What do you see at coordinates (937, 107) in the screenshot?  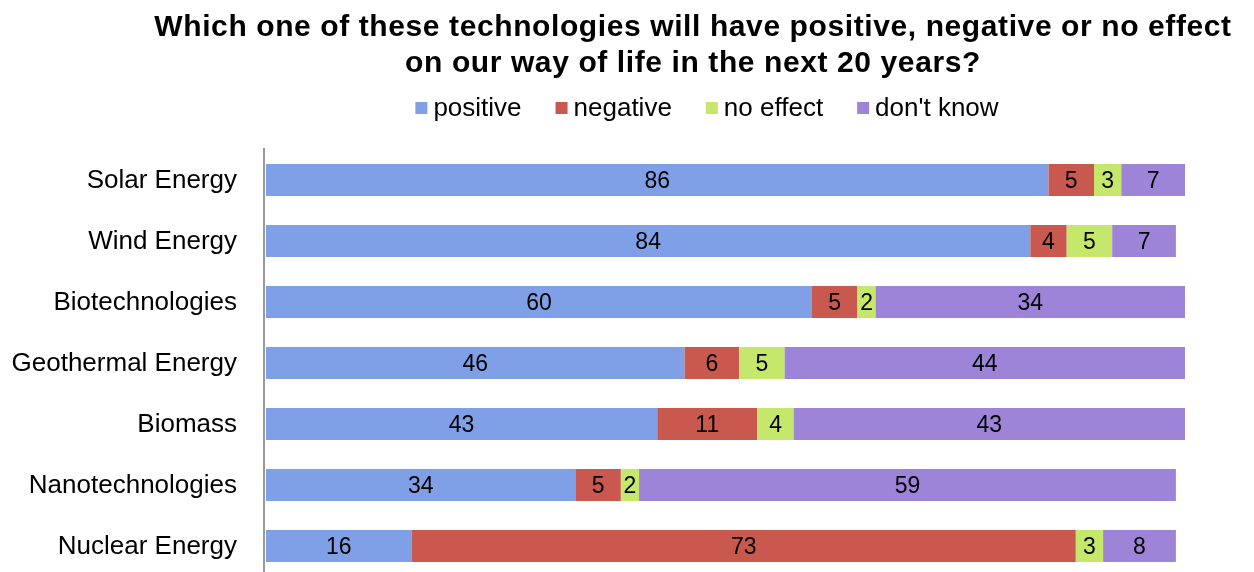 I see `legend-label: don't know` at bounding box center [937, 107].